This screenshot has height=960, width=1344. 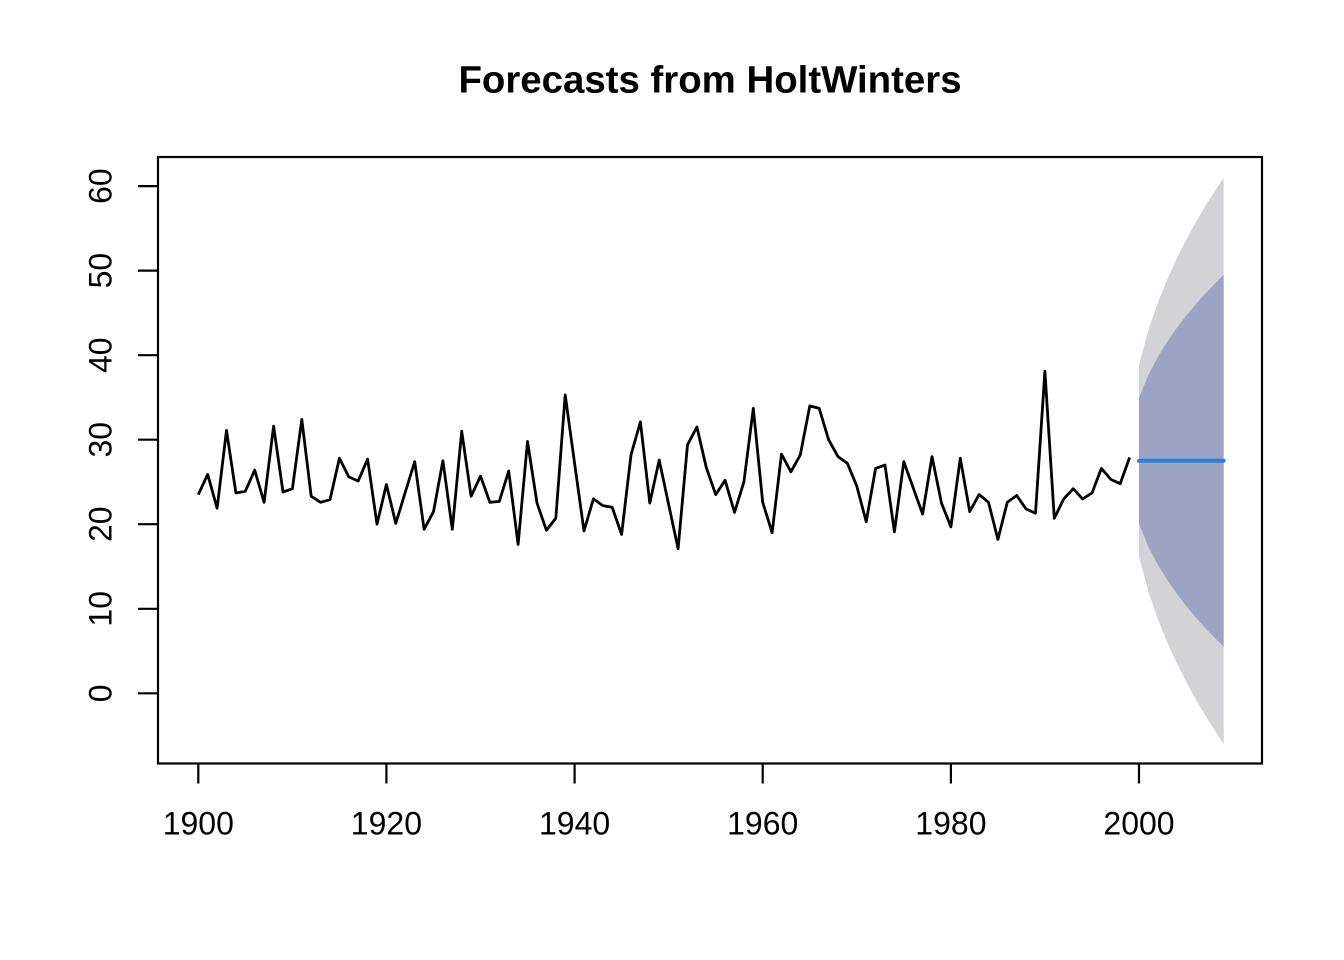 I want to click on svg-text: 1980, so click(x=950, y=824).